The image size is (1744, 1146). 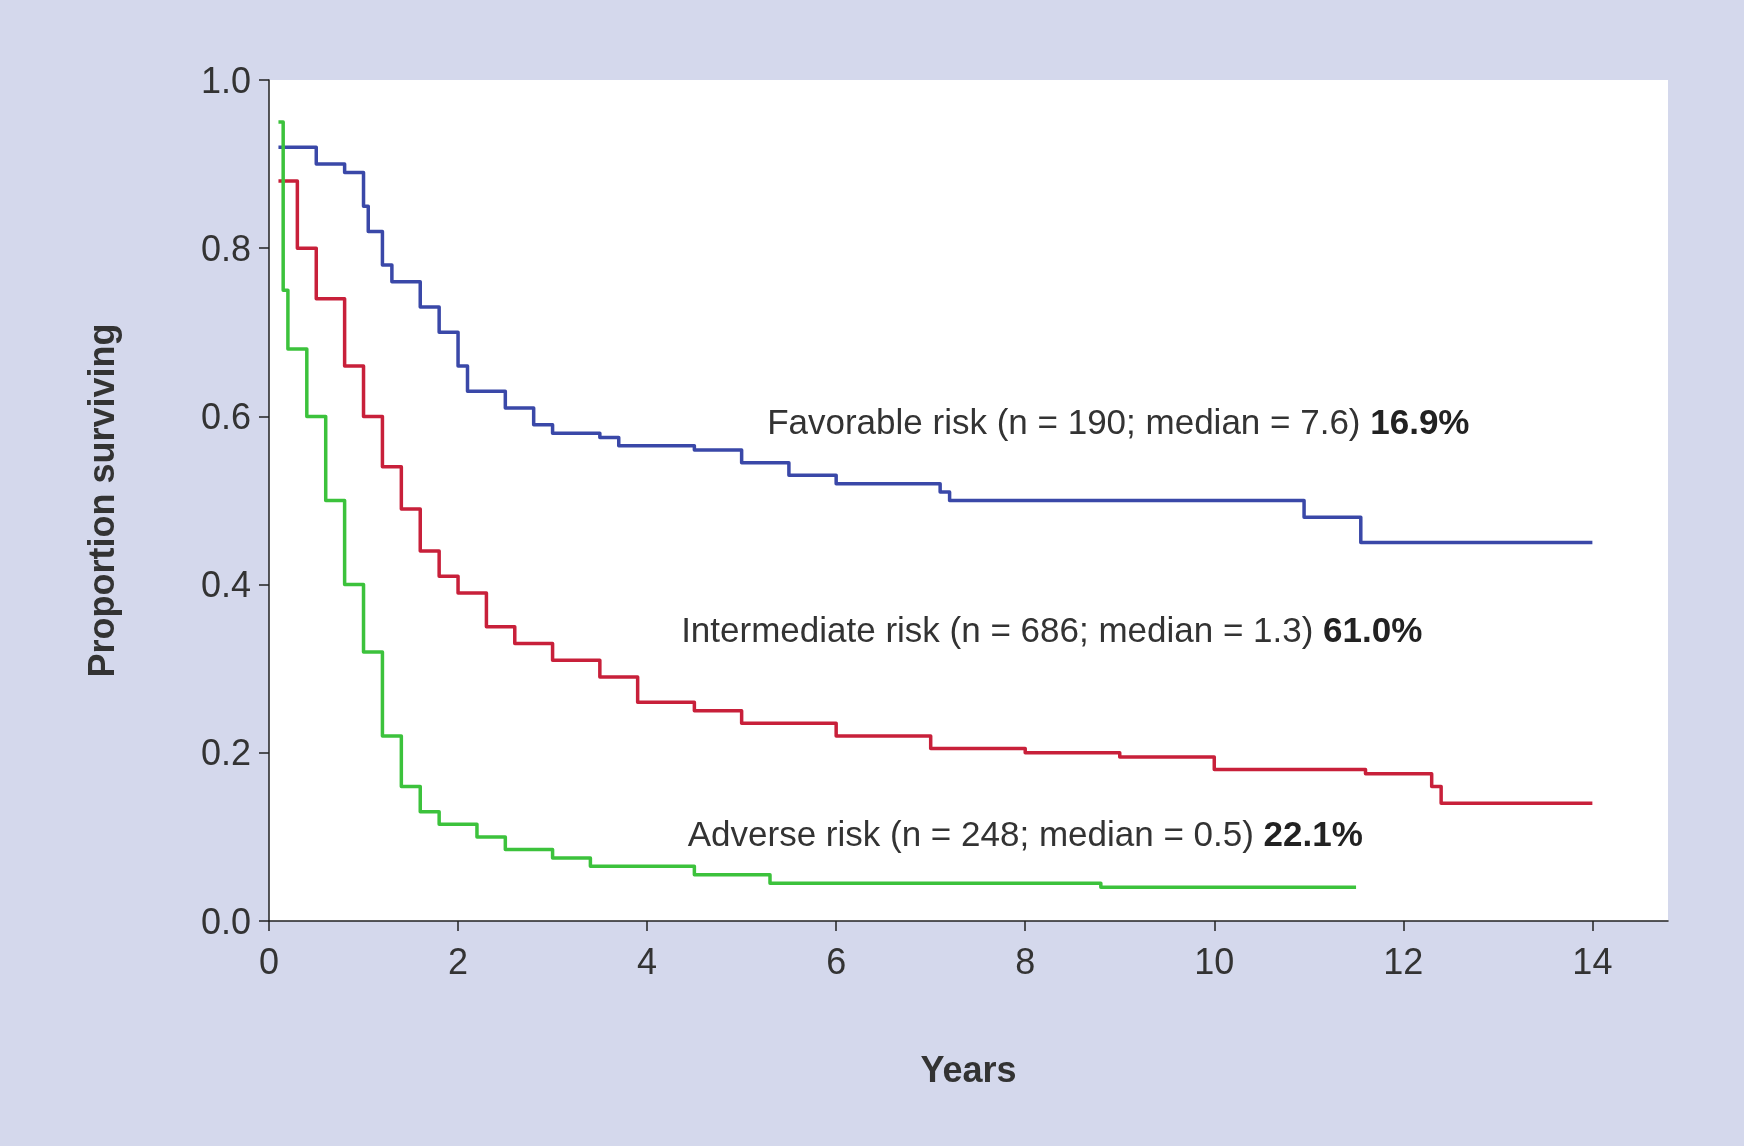 I want to click on y-tick-label: 0.8, so click(x=225, y=248).